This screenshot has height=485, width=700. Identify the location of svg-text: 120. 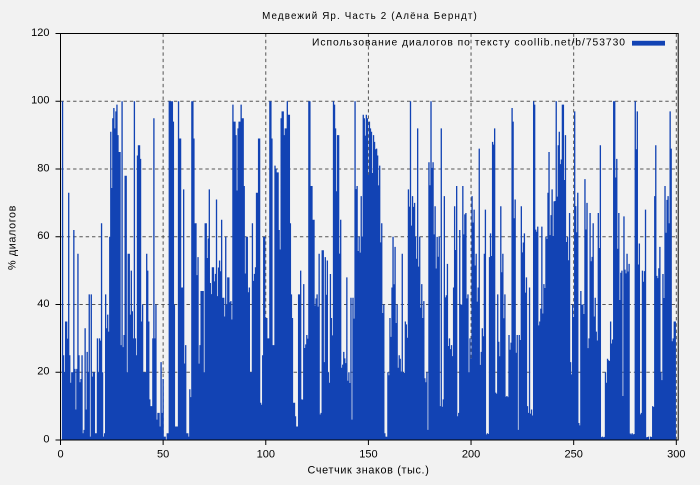
(40, 33).